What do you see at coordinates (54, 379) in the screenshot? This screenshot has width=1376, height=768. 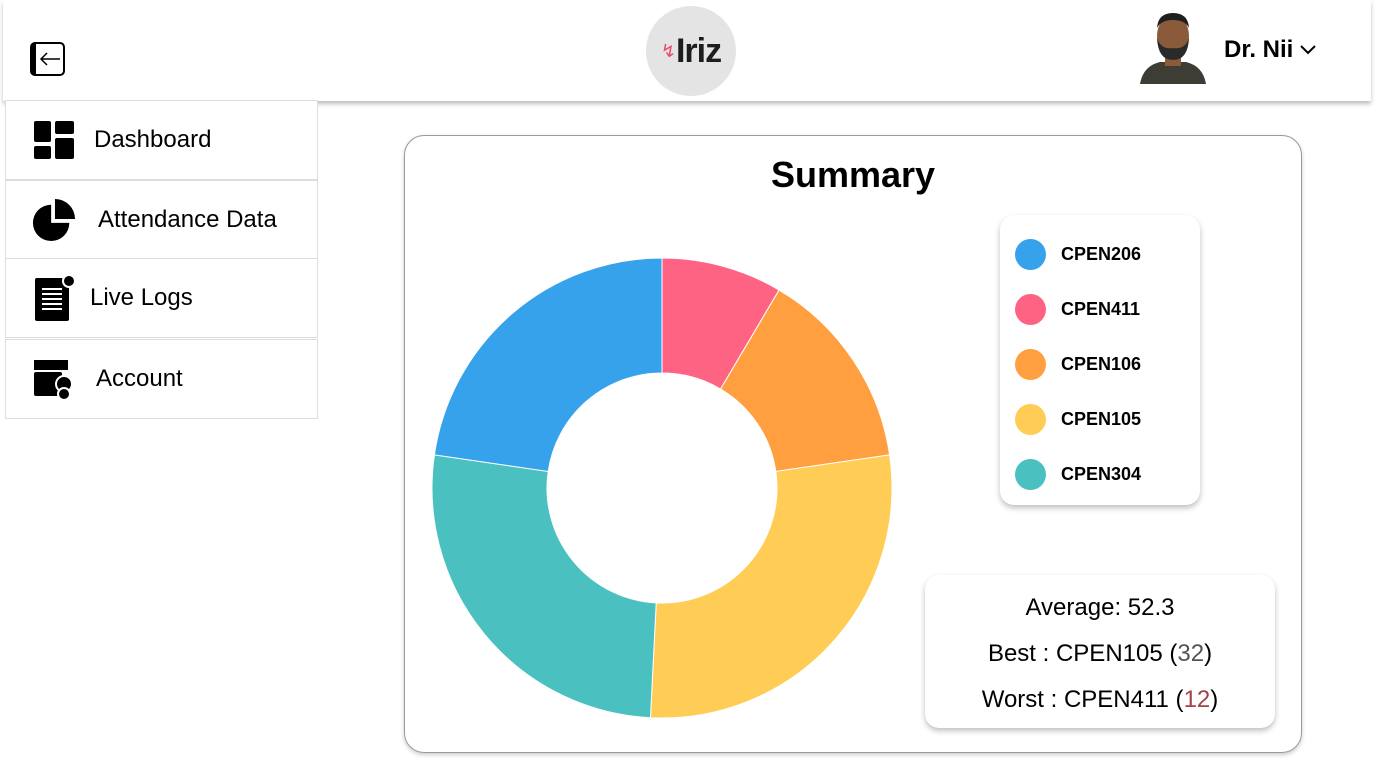 I see `wallet-icon` at bounding box center [54, 379].